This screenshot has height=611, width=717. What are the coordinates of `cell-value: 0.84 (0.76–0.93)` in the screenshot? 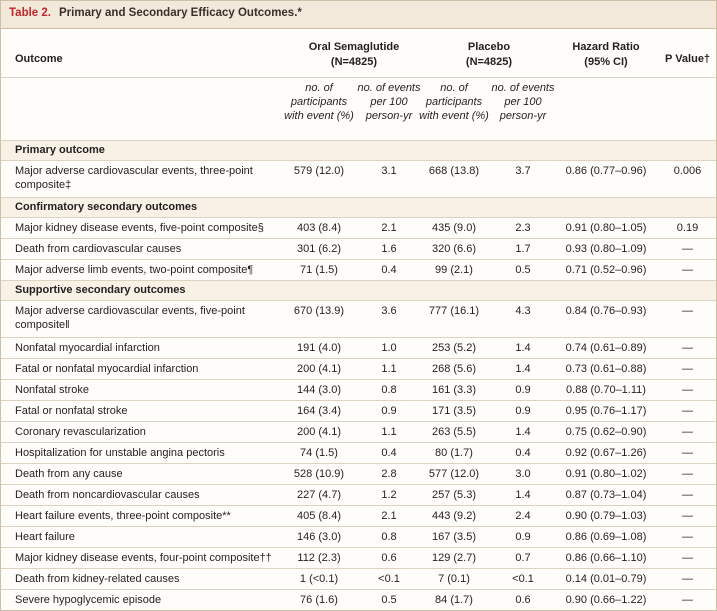 It's located at (606, 311).